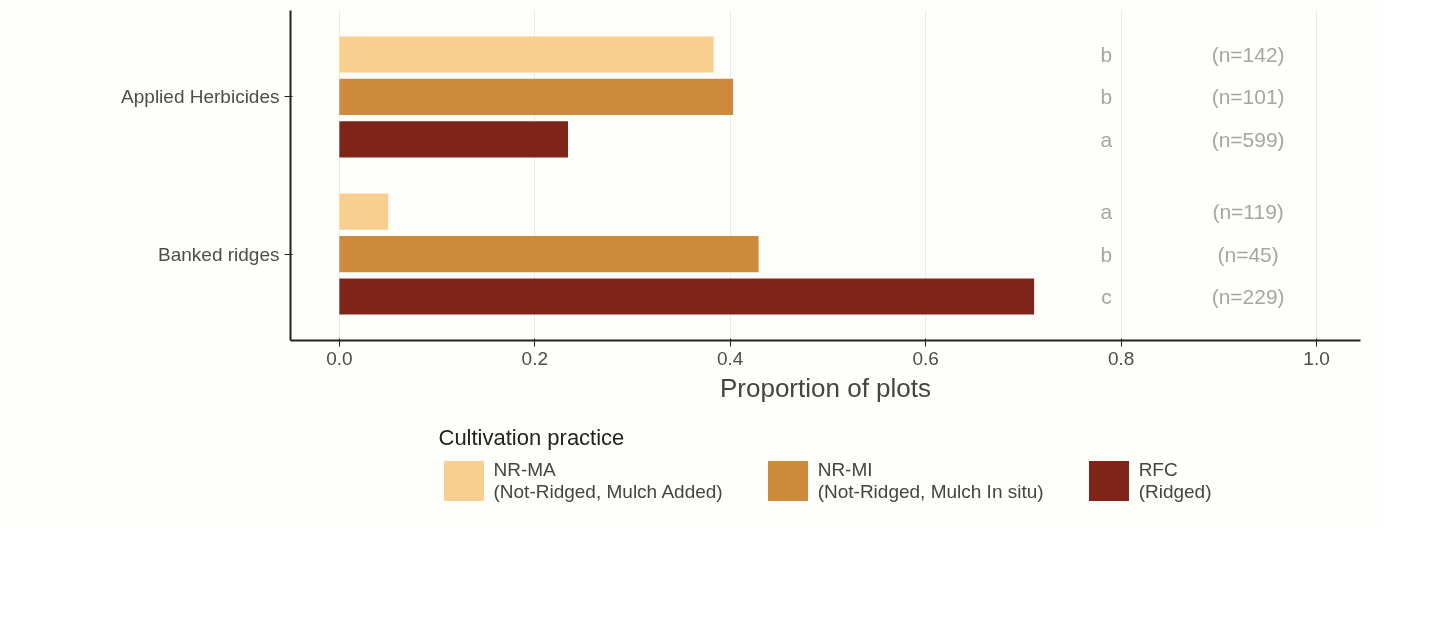  What do you see at coordinates (532, 437) in the screenshot?
I see `legend-title: Cultivation practice` at bounding box center [532, 437].